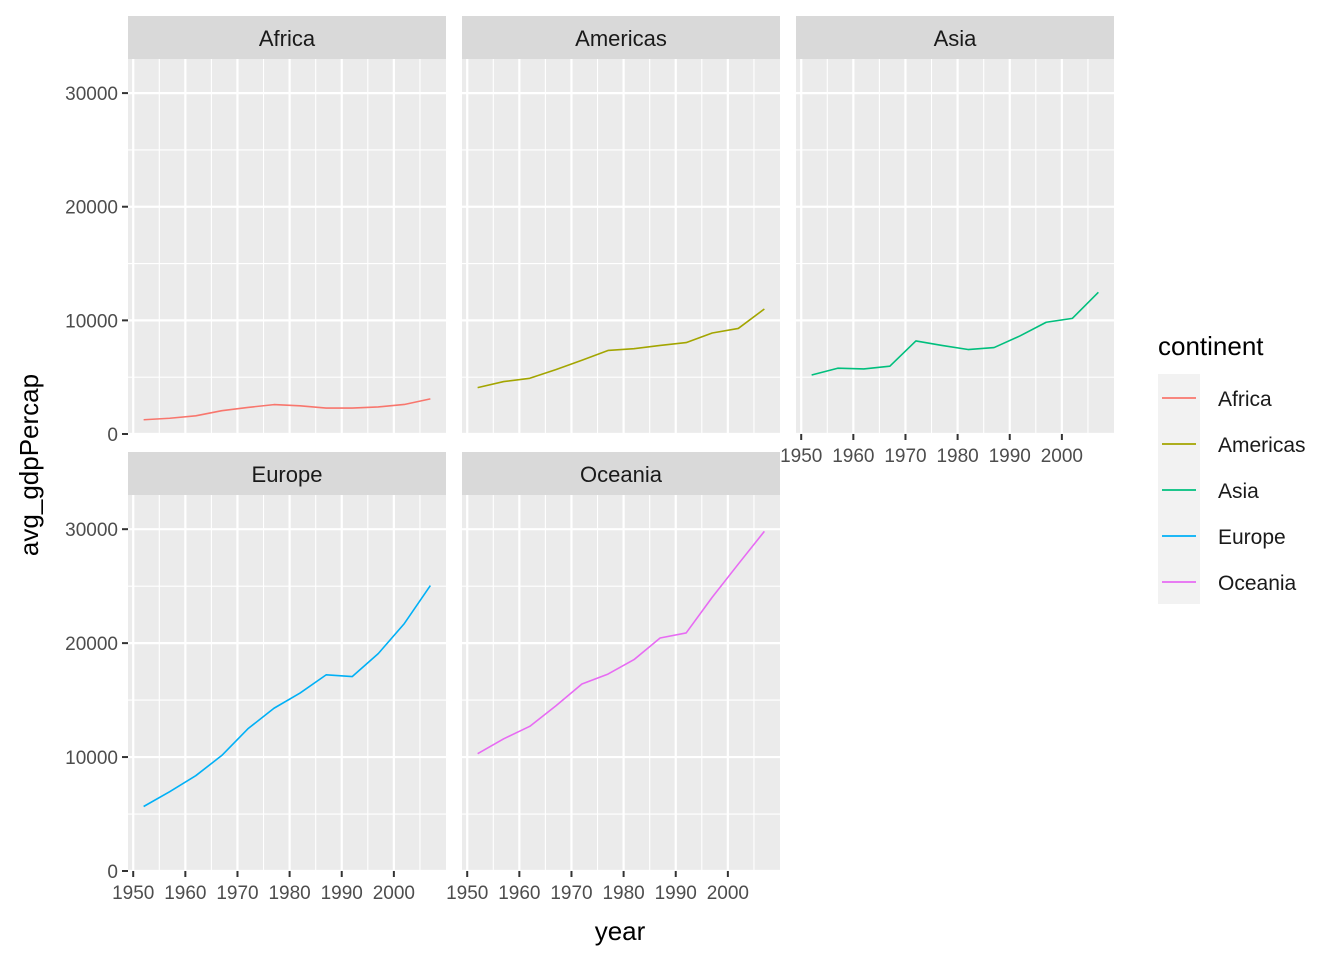  Describe the element at coordinates (621, 348) in the screenshot. I see `series-line-americas` at that location.